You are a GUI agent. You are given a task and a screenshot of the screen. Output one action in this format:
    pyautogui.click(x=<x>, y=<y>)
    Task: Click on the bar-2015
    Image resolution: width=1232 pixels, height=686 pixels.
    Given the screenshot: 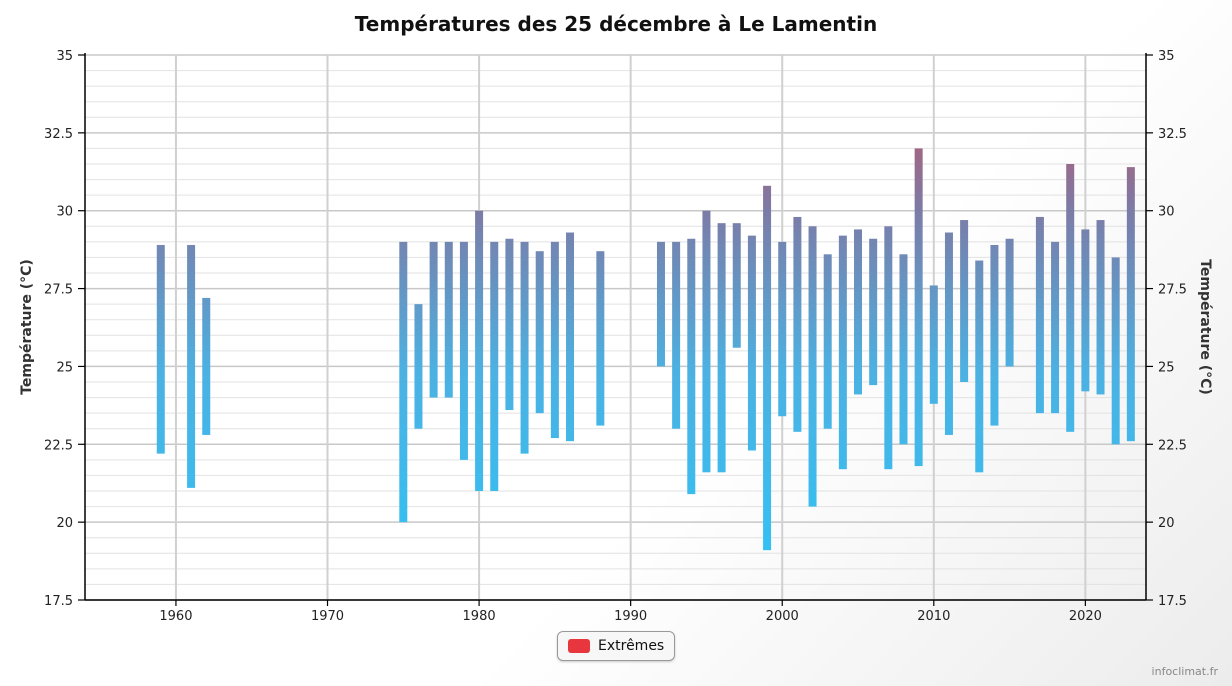 What is the action you would take?
    pyautogui.click(x=1009, y=302)
    